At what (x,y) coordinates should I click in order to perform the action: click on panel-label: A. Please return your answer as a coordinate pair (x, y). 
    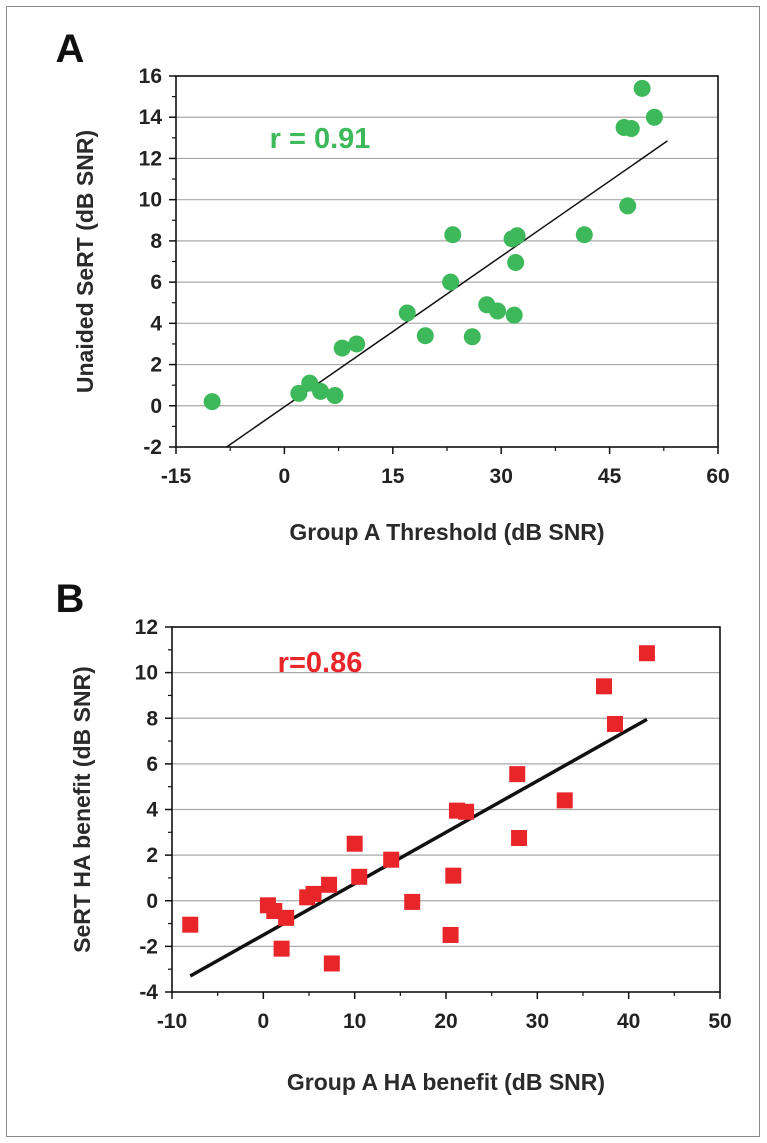
    Looking at the image, I should click on (70, 49).